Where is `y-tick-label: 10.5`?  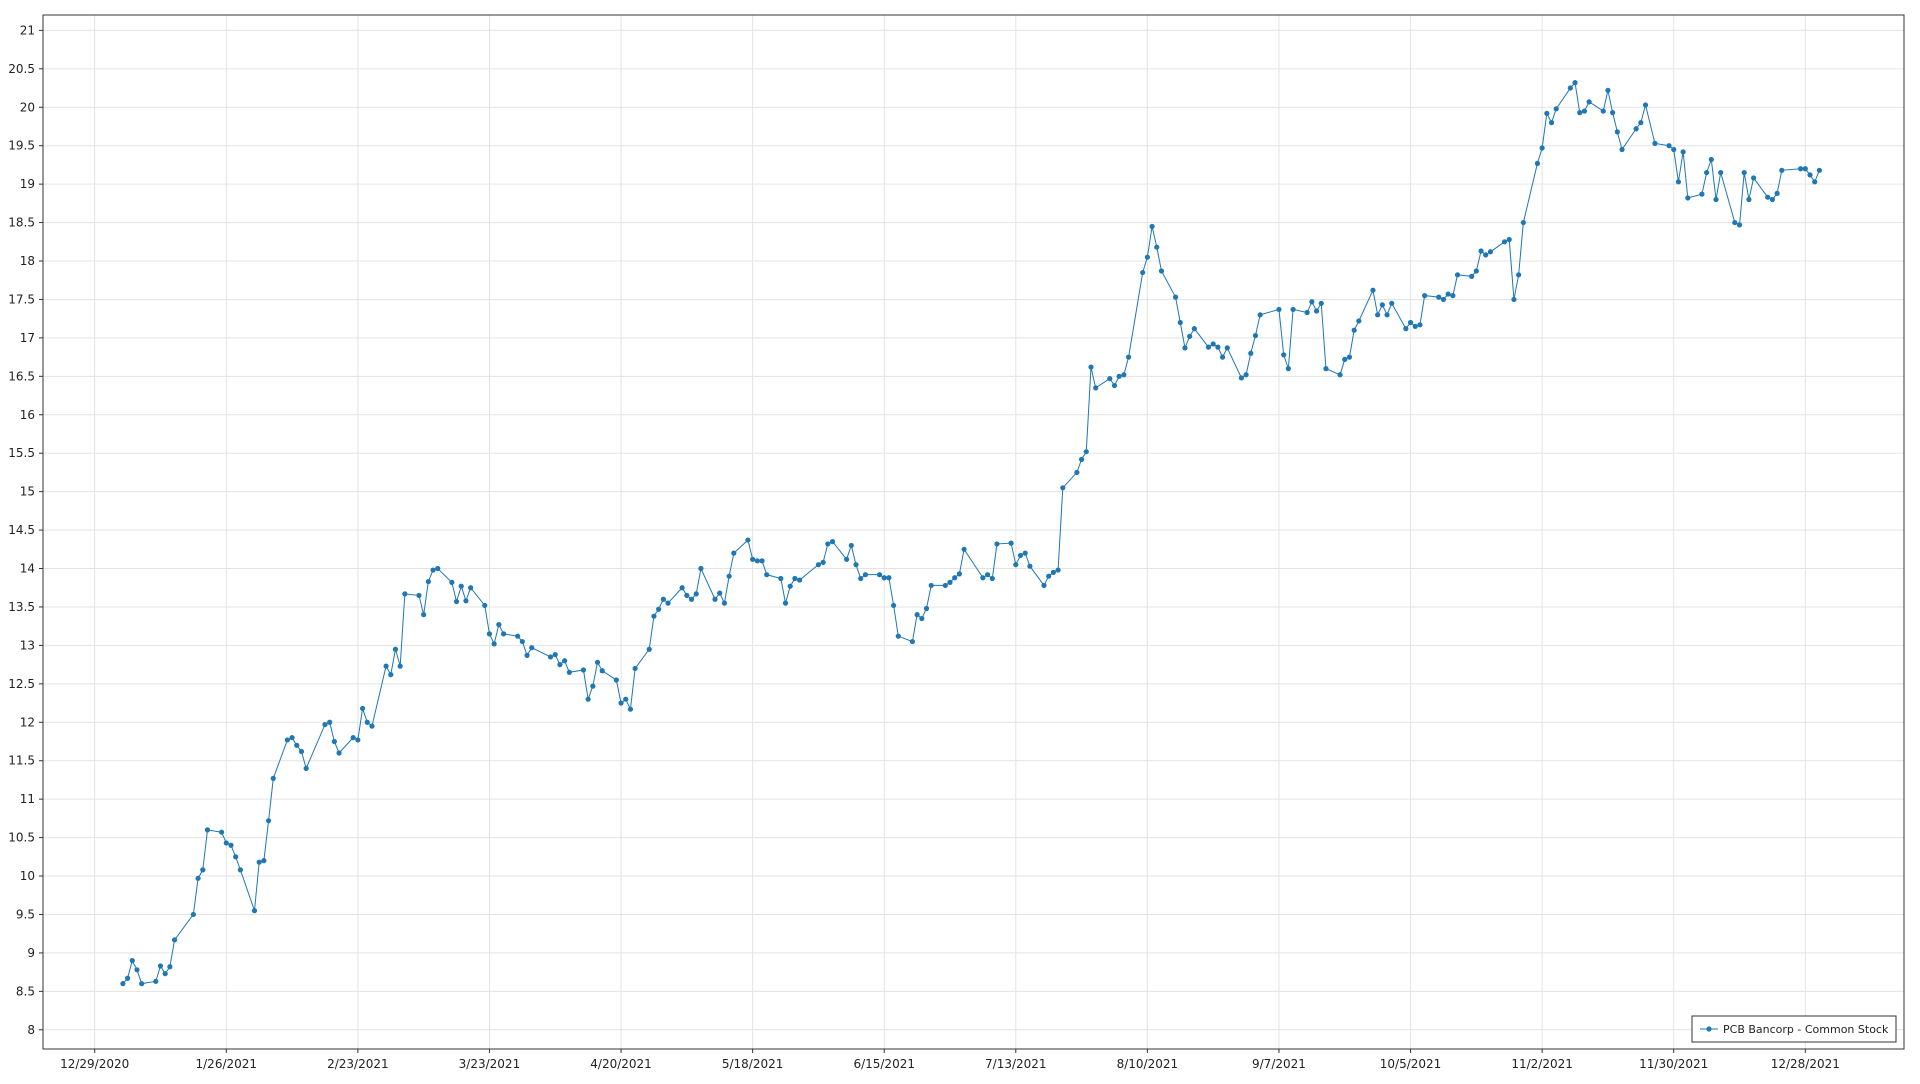
y-tick-label: 10.5 is located at coordinates (21, 838).